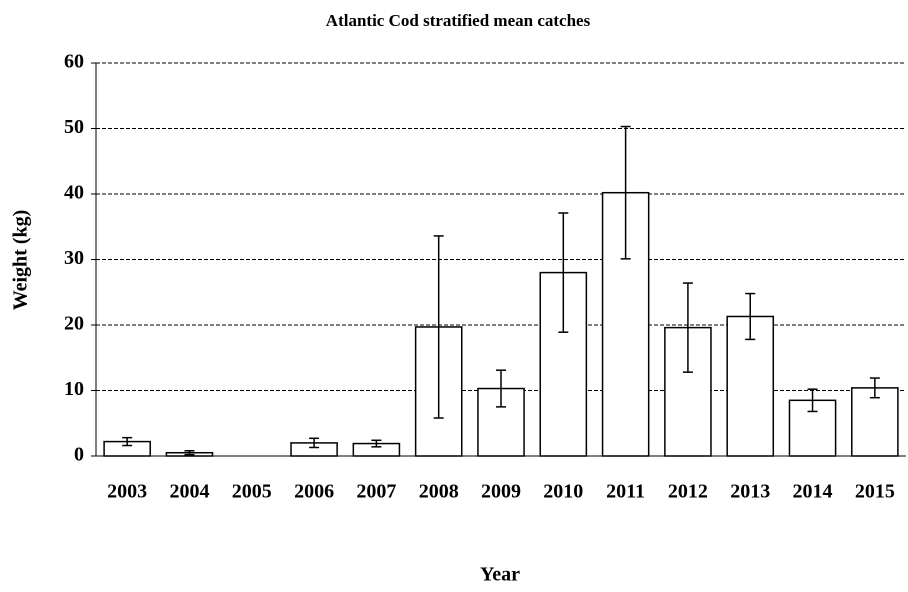 Image resolution: width=908 pixels, height=592 pixels. I want to click on bar, so click(875, 422).